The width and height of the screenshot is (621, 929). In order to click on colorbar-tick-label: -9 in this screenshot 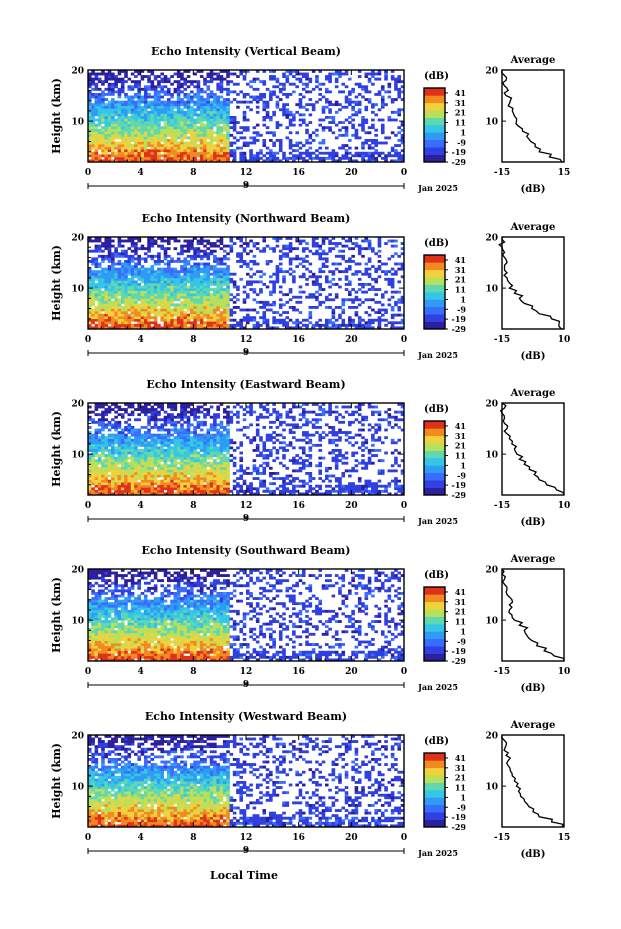, I will do `click(461, 309)`.